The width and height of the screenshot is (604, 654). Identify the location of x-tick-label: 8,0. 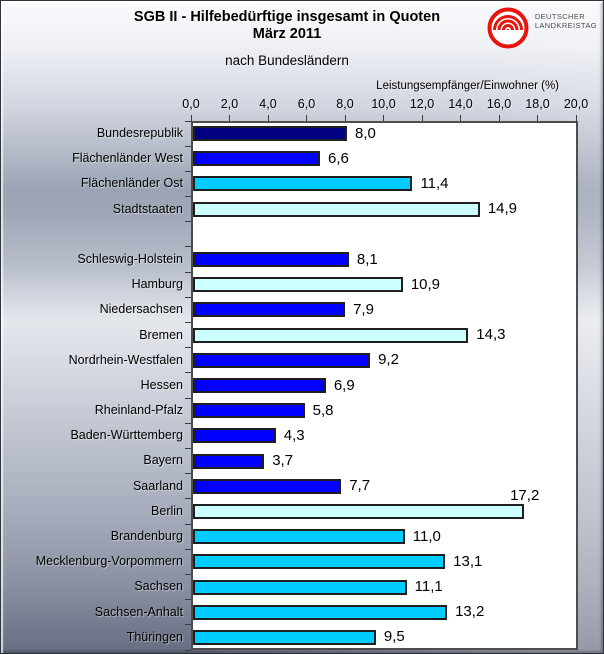
(345, 104).